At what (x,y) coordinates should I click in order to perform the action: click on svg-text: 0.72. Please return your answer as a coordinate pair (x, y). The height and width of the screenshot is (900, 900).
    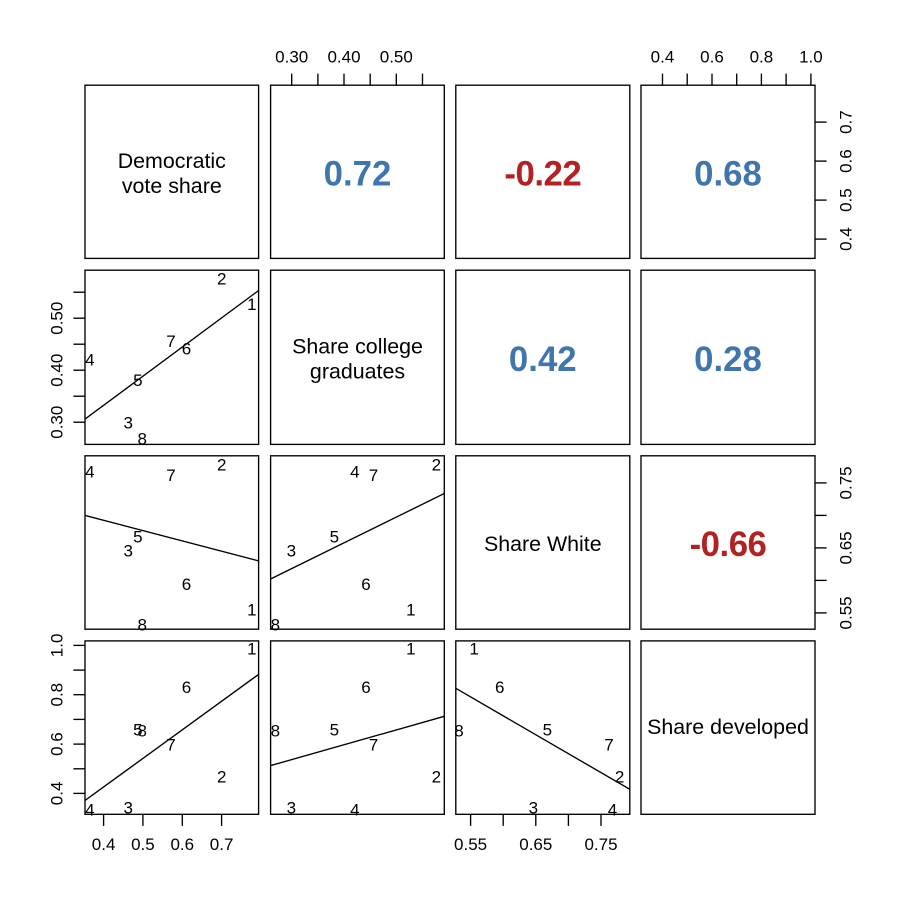
    Looking at the image, I should click on (358, 174).